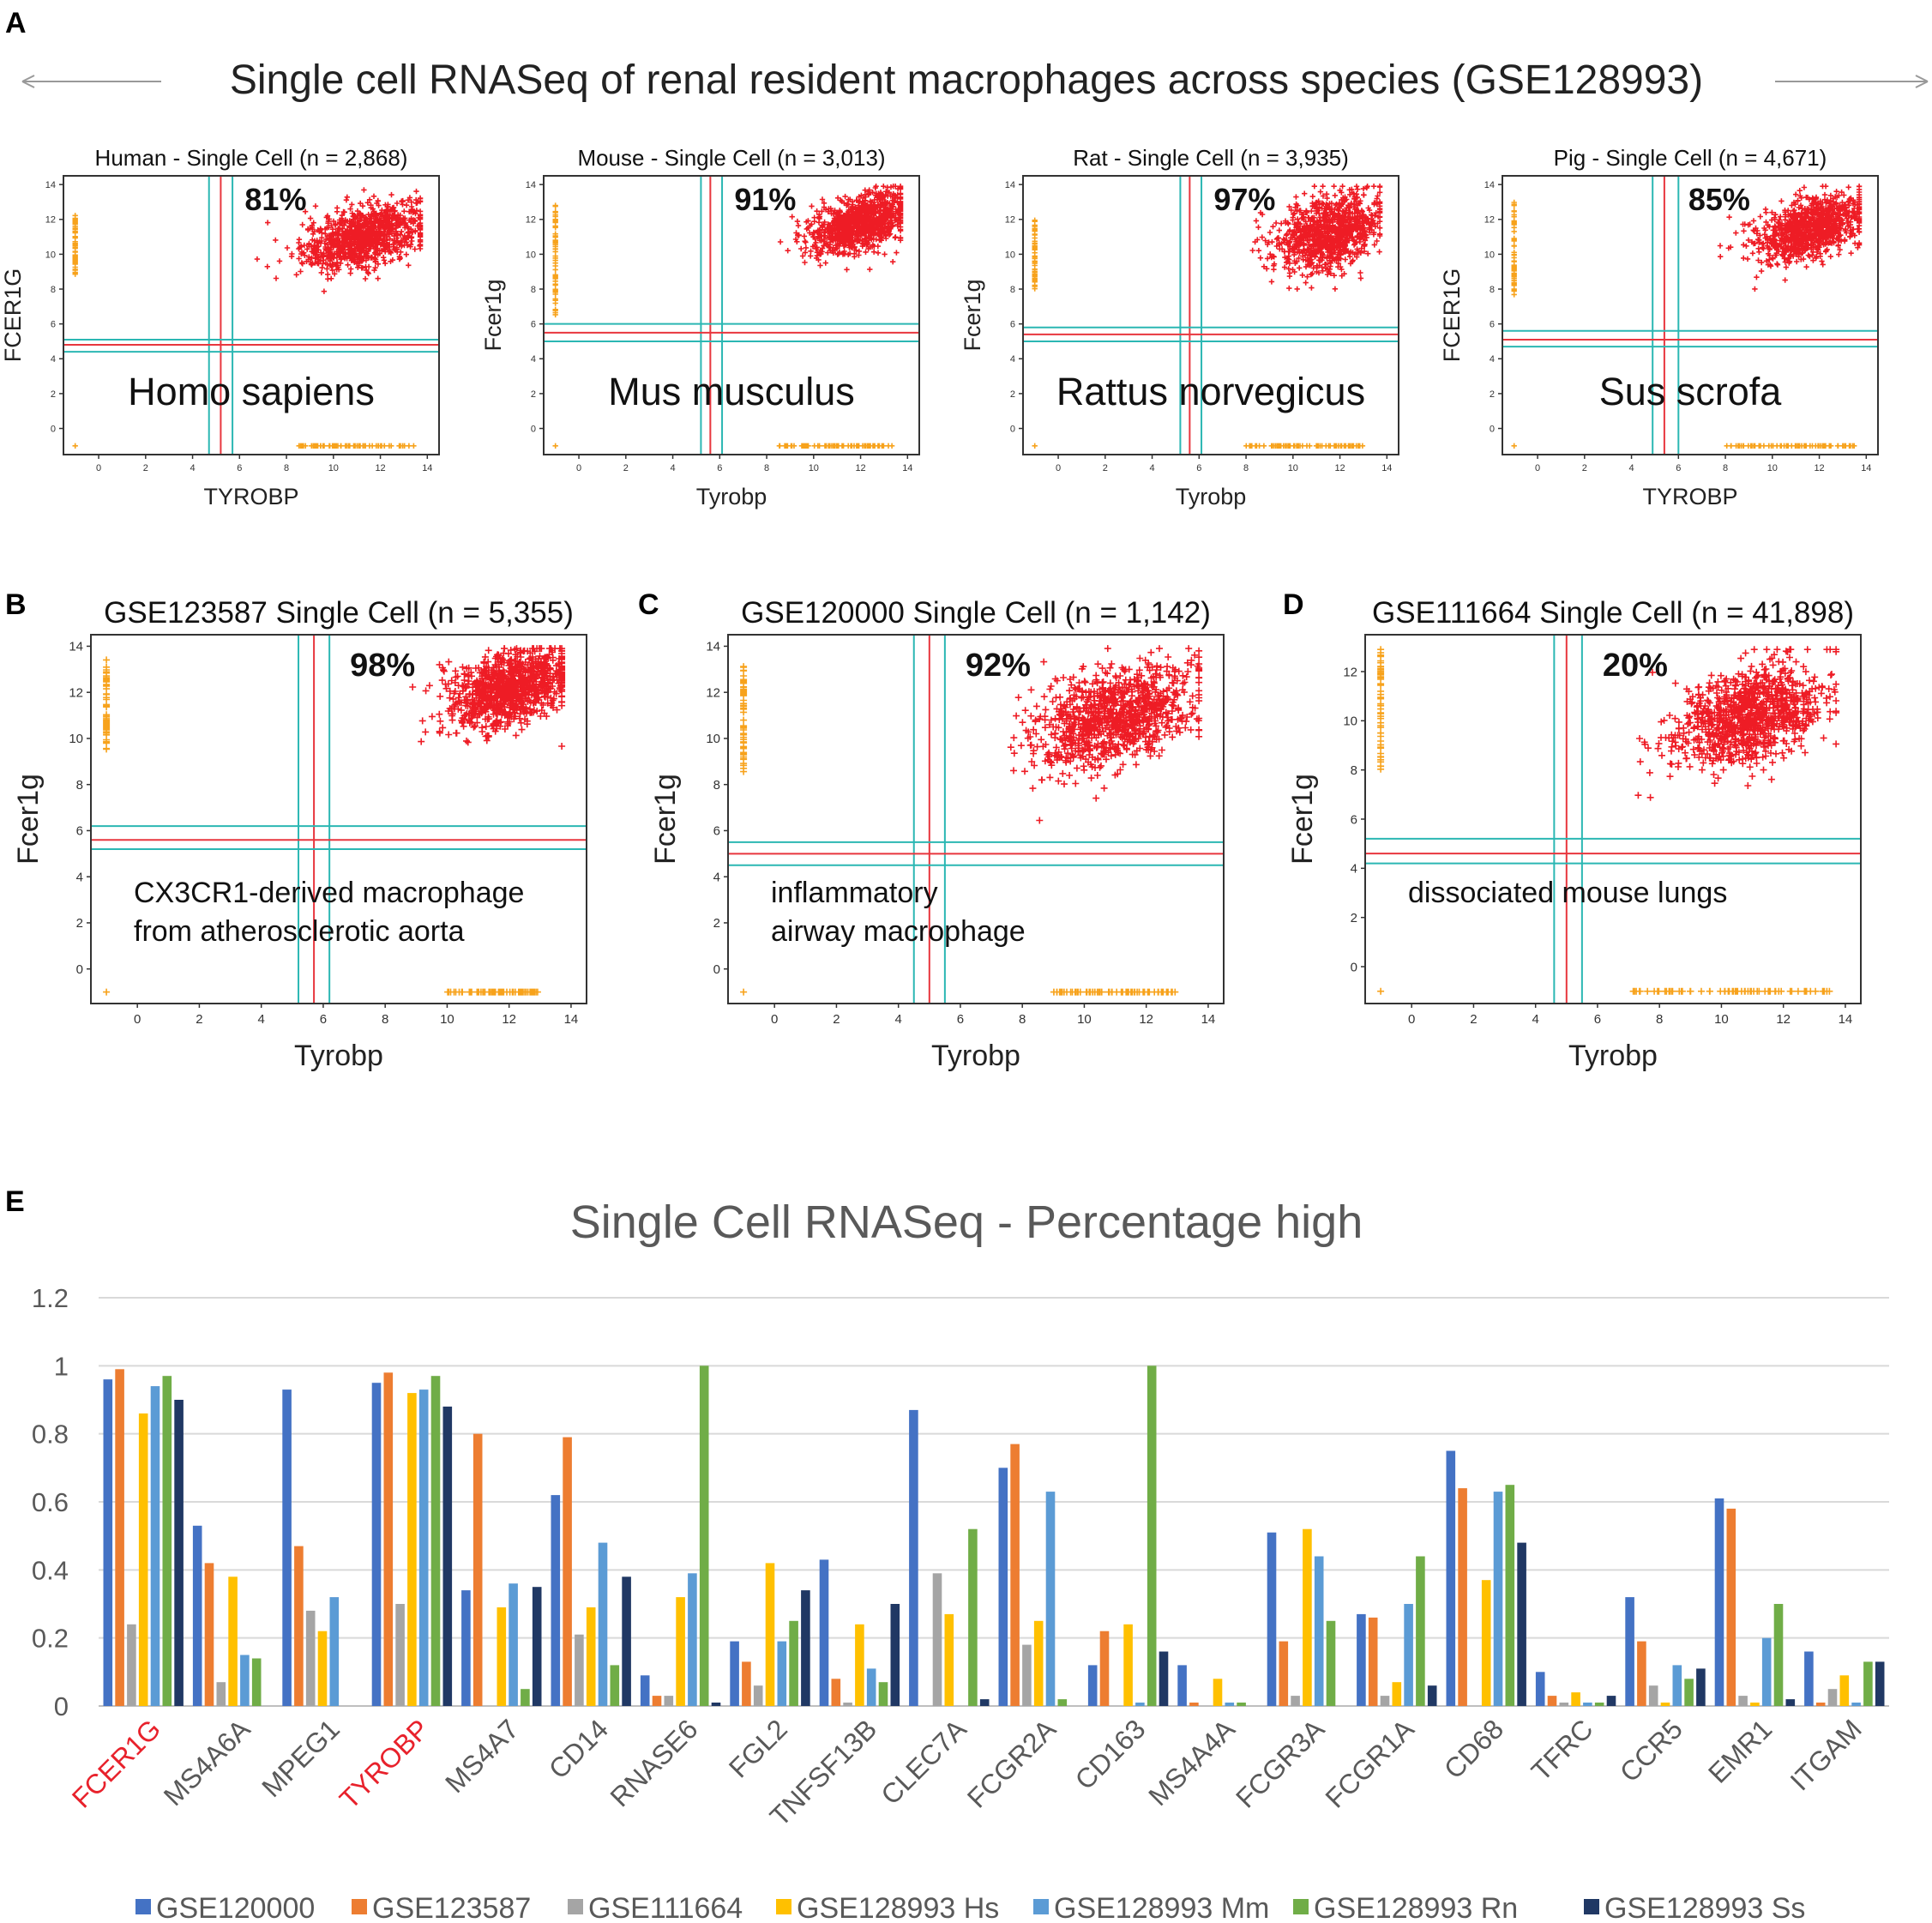 Image resolution: width=1932 pixels, height=1923 pixels. What do you see at coordinates (1244, 199) in the screenshot?
I see `percent-high-label: 97%` at bounding box center [1244, 199].